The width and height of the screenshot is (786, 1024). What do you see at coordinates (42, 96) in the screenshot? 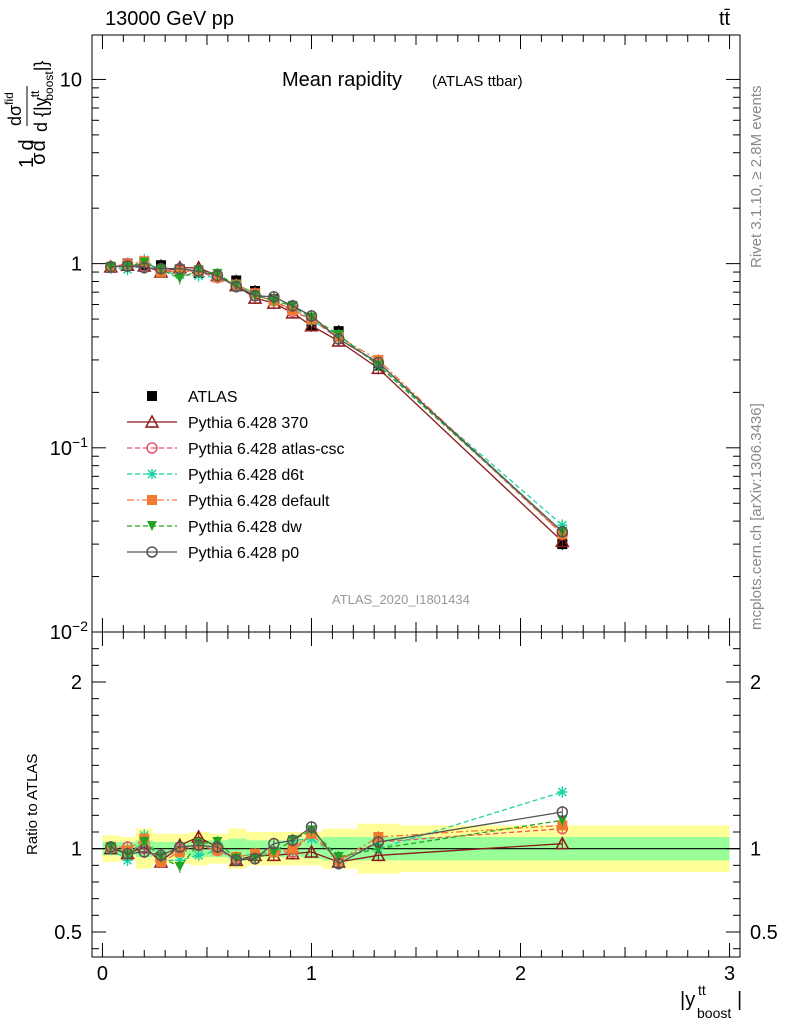
I see `svg-text: d {|yttboost|}` at bounding box center [42, 96].